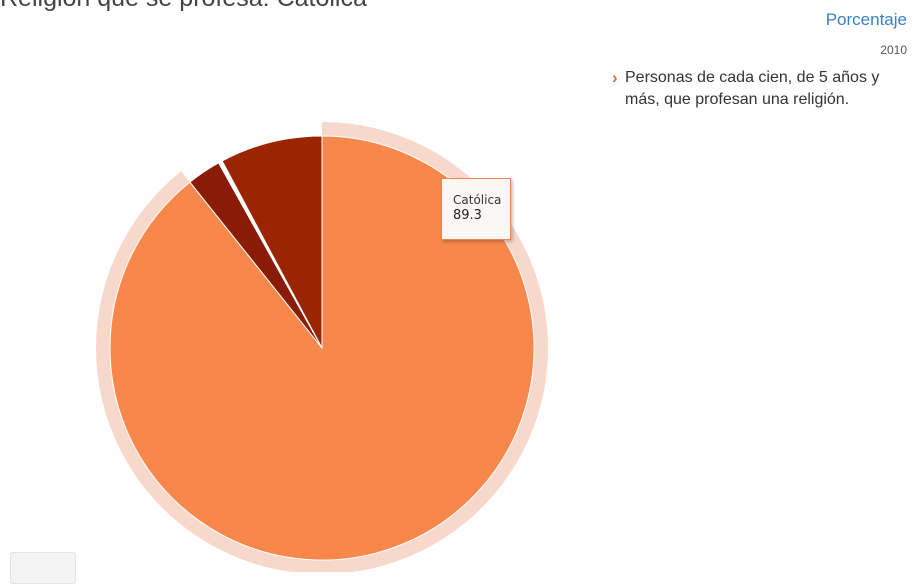  Describe the element at coordinates (893, 50) in the screenshot. I see `year-label: 2010` at that location.